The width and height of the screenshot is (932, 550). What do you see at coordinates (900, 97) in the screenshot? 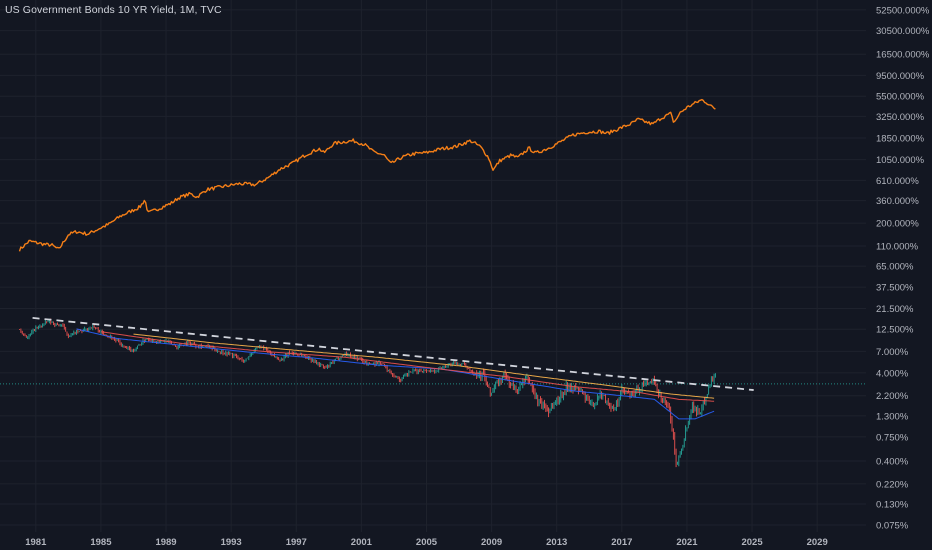
I see `y-tick-label: 5500.000%` at bounding box center [900, 97].